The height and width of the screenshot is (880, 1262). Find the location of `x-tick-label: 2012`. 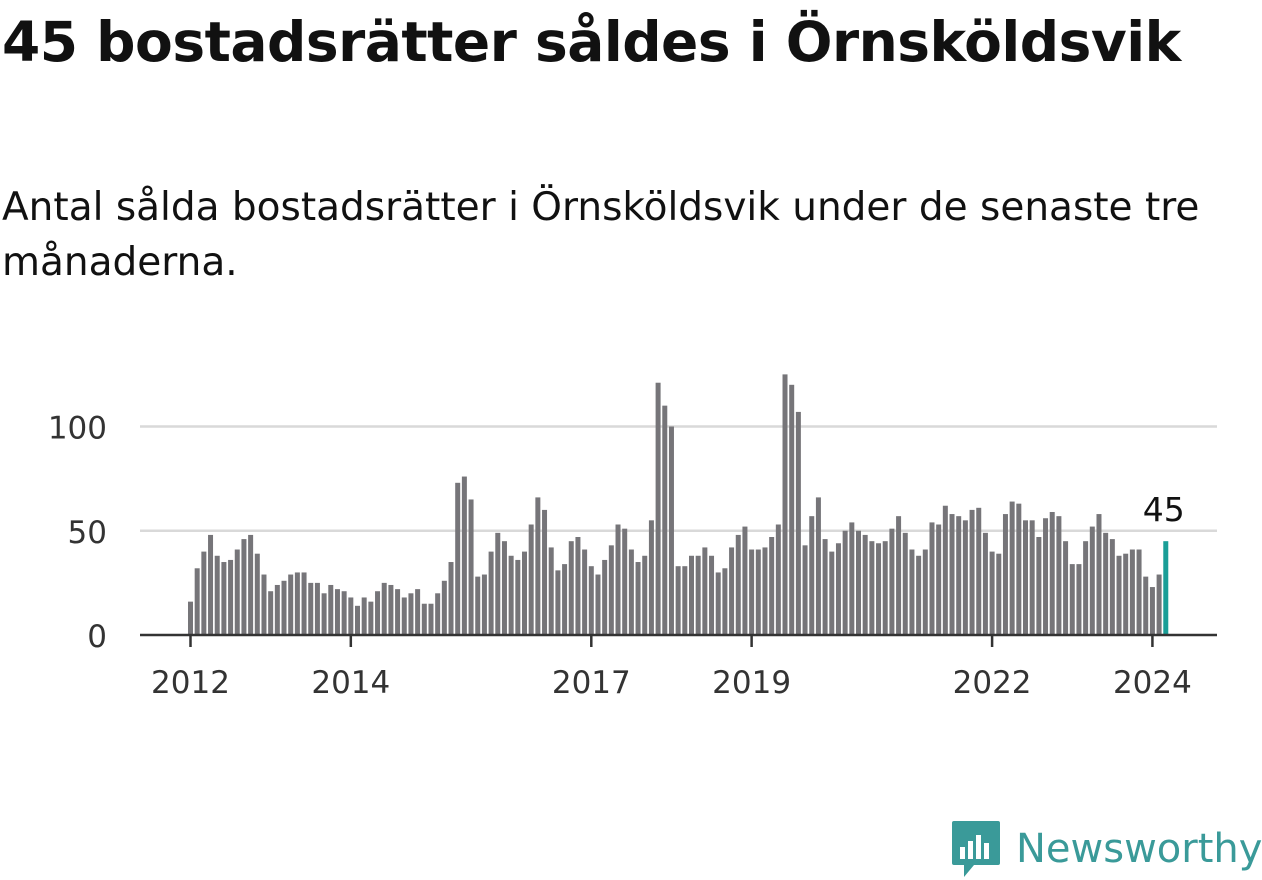

x-tick-label: 2012 is located at coordinates (190, 683).